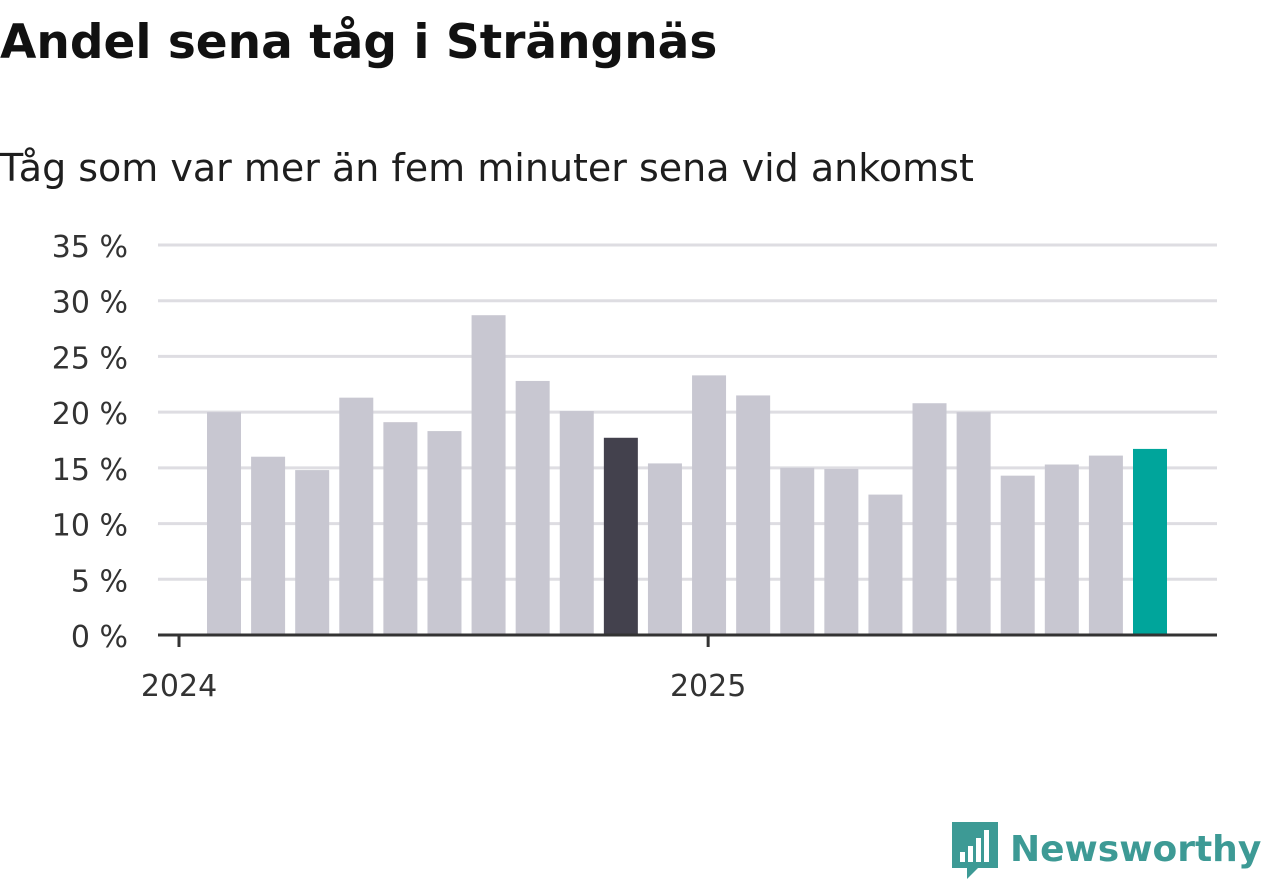 The width and height of the screenshot is (1262, 880). I want to click on logo-wordmark: Newsworthy, so click(1136, 849).